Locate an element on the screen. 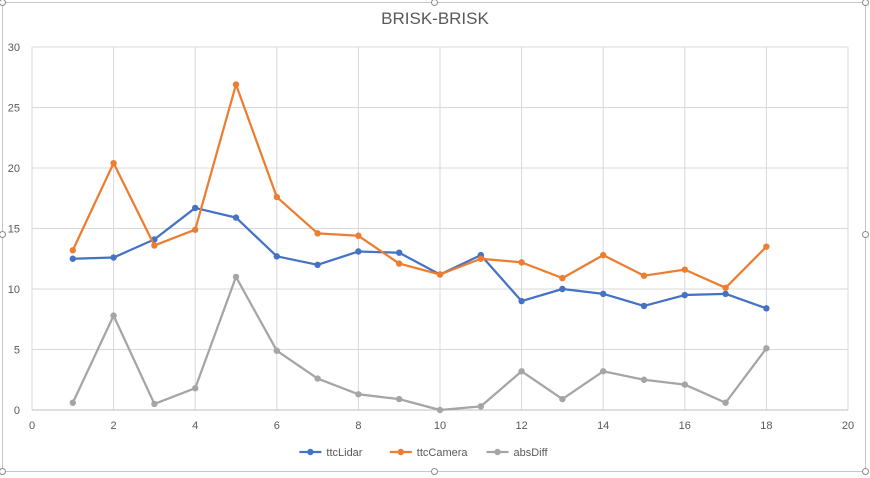 This screenshot has width=870, height=478. resize-handle-bottom is located at coordinates (434, 471).